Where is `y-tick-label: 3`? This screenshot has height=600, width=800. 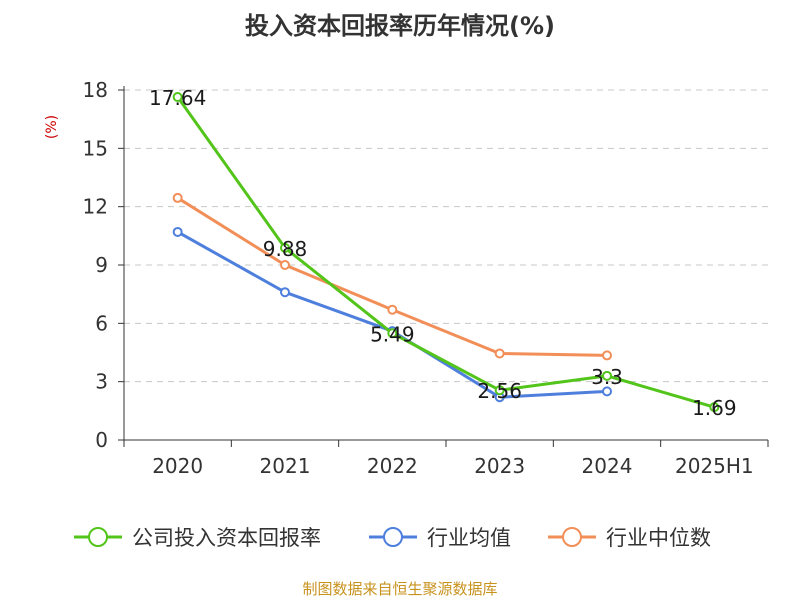
y-tick-label: 3 is located at coordinates (101, 382).